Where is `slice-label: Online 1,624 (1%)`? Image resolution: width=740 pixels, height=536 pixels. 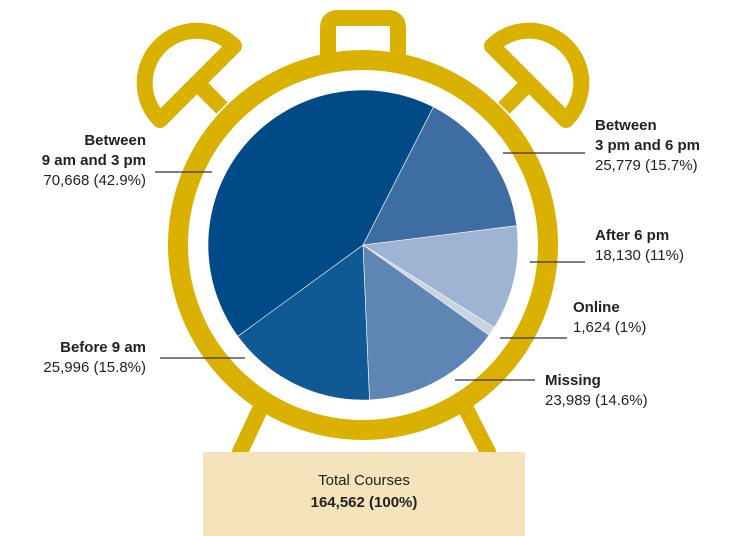 slice-label: Online 1,624 (1%) is located at coordinates (609, 318).